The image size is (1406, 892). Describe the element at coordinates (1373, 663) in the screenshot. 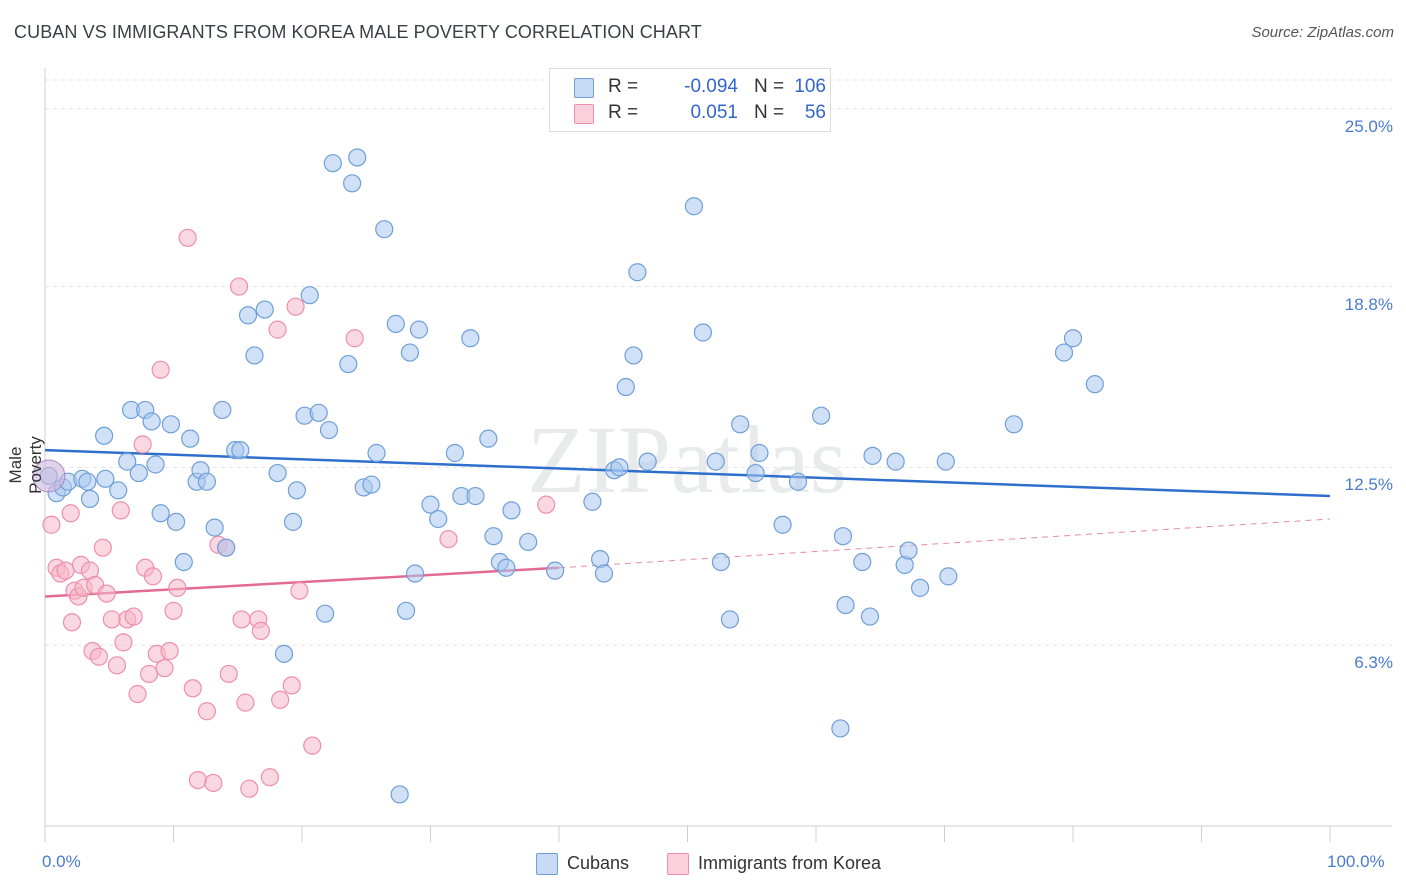

I see `y-tick-label: 6.3%` at that location.